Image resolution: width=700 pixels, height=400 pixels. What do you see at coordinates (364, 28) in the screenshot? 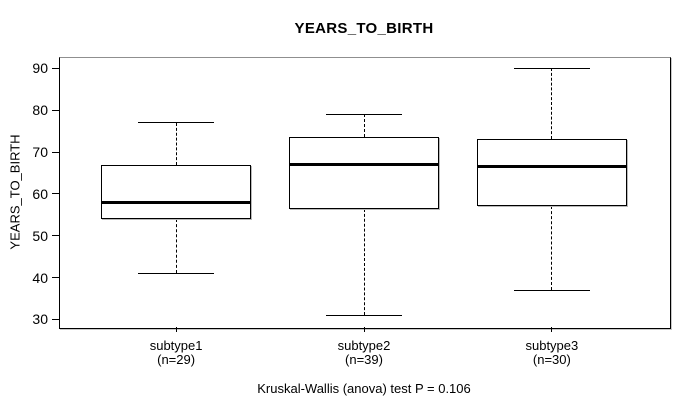
I see `chart-title: YEARS_TO_BIRTH` at bounding box center [364, 28].